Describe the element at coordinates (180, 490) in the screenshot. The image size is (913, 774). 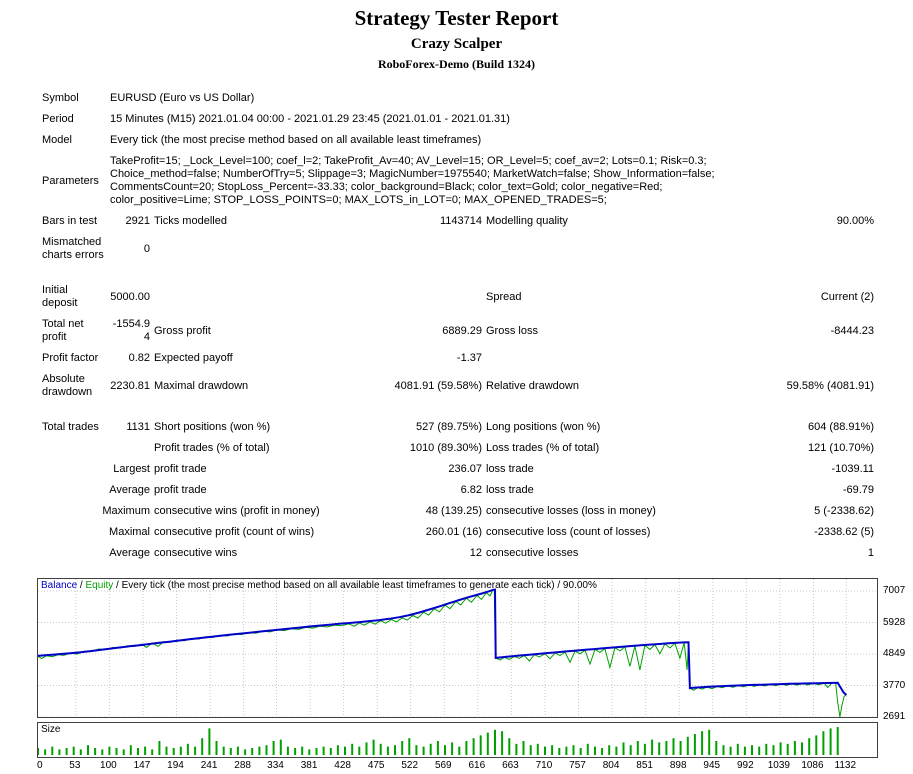
I see `average-profit-trade-label: profit trade` at that location.